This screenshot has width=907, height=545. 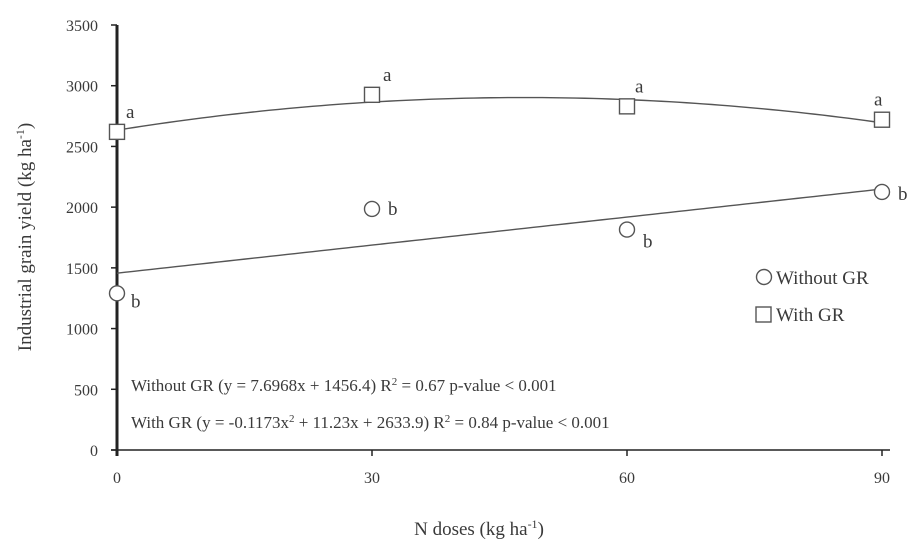 I want to click on y-tick-label: 1000, so click(x=82, y=330).